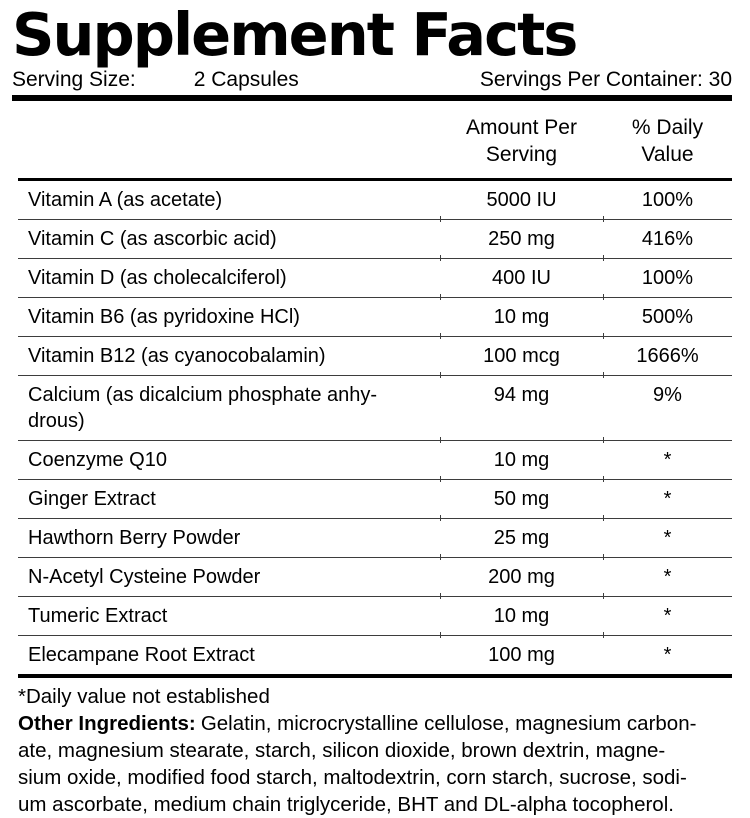  What do you see at coordinates (375, 200) in the screenshot?
I see `table-row: Vitamin A (as acetate) 5000 IU 100%` at bounding box center [375, 200].